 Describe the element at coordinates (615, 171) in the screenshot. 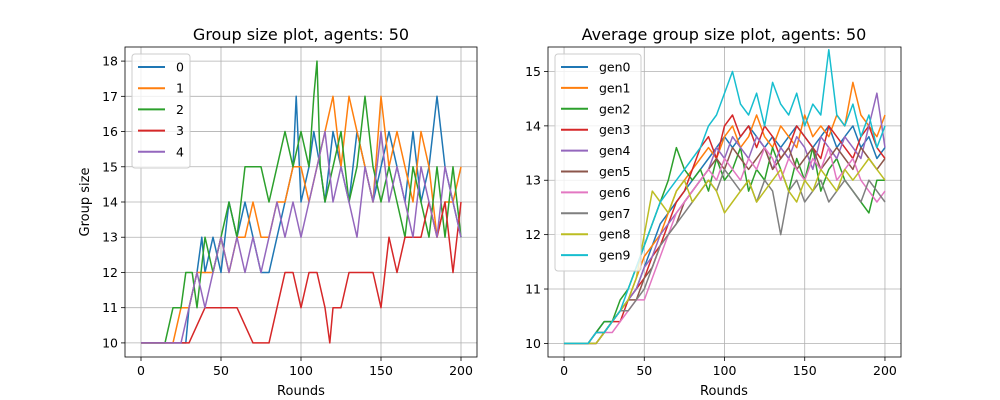

I see `legend-label: gen5` at that location.